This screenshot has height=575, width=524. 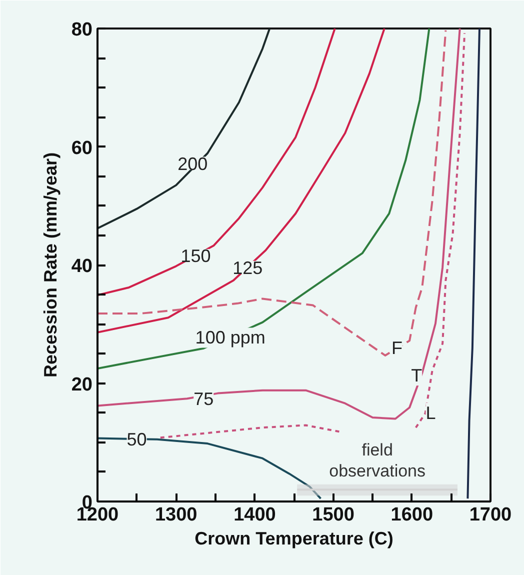 What do you see at coordinates (294, 538) in the screenshot?
I see `x-axis-title: Crown Temperature (C)` at bounding box center [294, 538].